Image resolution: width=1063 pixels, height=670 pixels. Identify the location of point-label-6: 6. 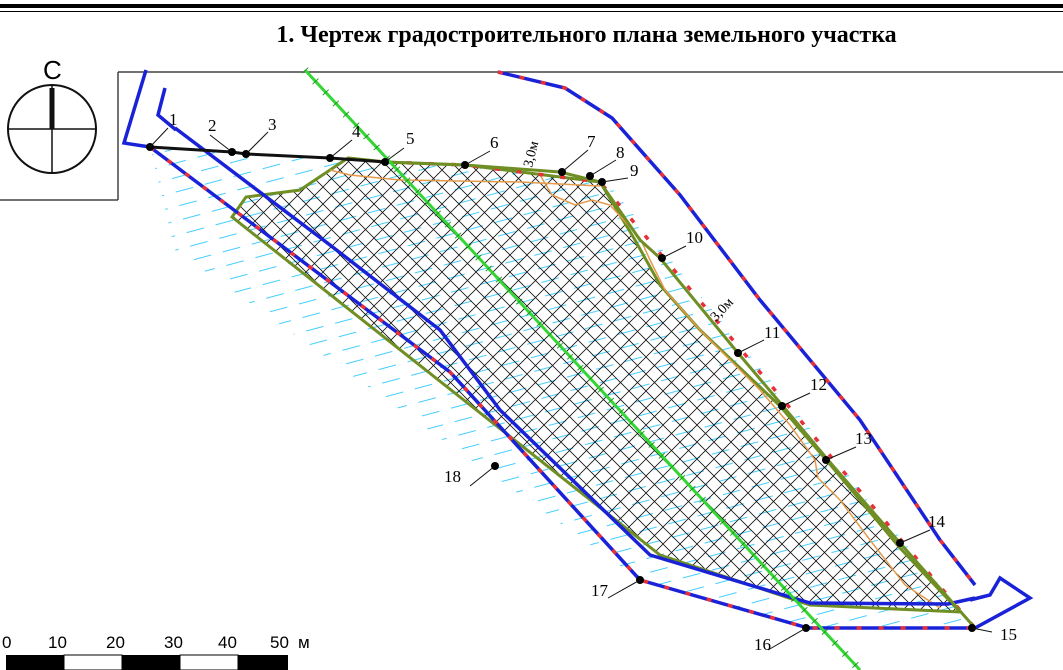
(494, 142).